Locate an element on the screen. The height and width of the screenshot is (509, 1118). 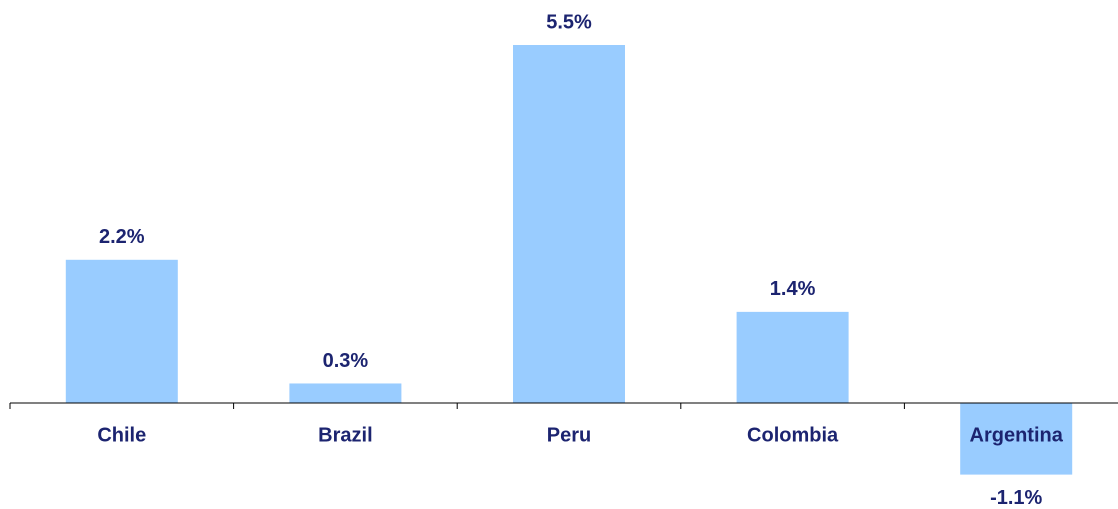
x-tick-label: Peru is located at coordinates (569, 435).